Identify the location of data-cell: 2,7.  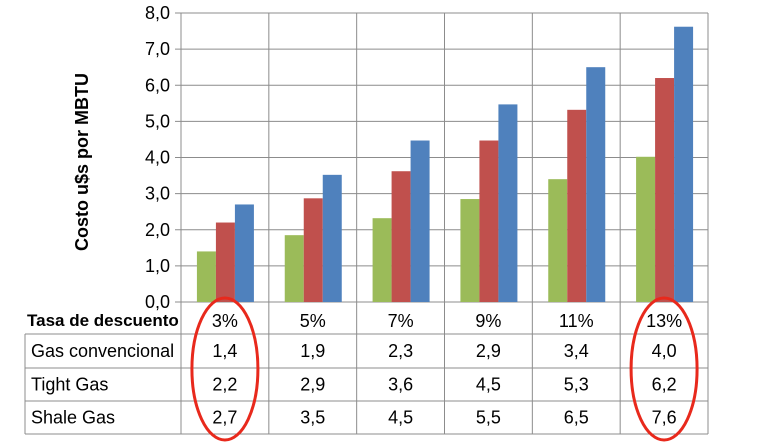
(224, 418).